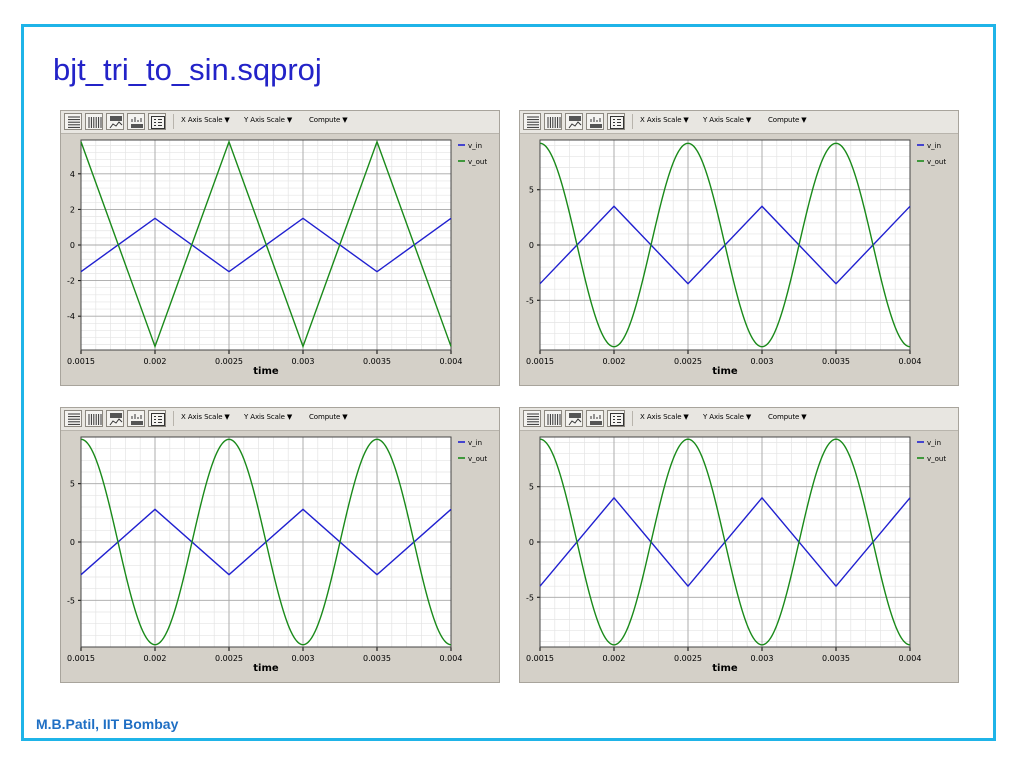 The image size is (1024, 768). I want to click on y-tick-label: 2, so click(72, 209).